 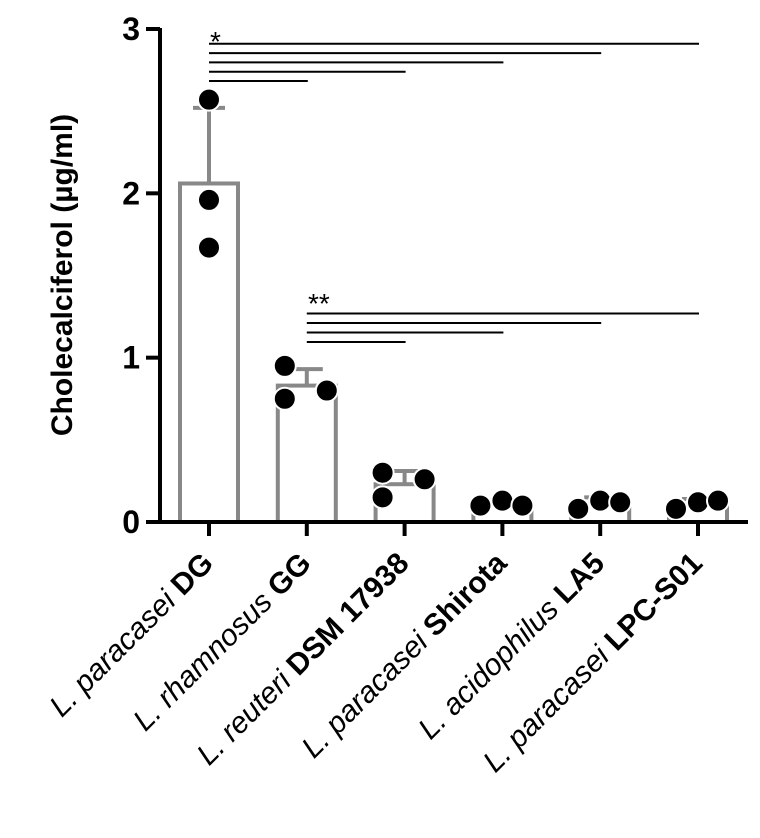 What do you see at coordinates (222, 642) in the screenshot?
I see `x-tick-label: L. rhamnosus GG` at bounding box center [222, 642].